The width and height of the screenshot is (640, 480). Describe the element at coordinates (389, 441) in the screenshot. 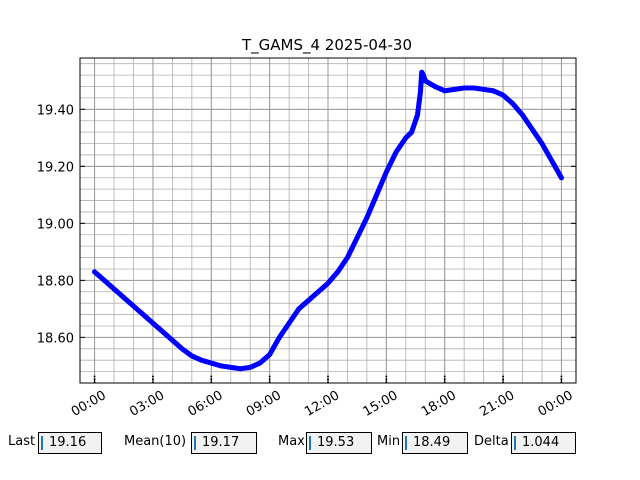

I see `stat-label-min: Min` at that location.